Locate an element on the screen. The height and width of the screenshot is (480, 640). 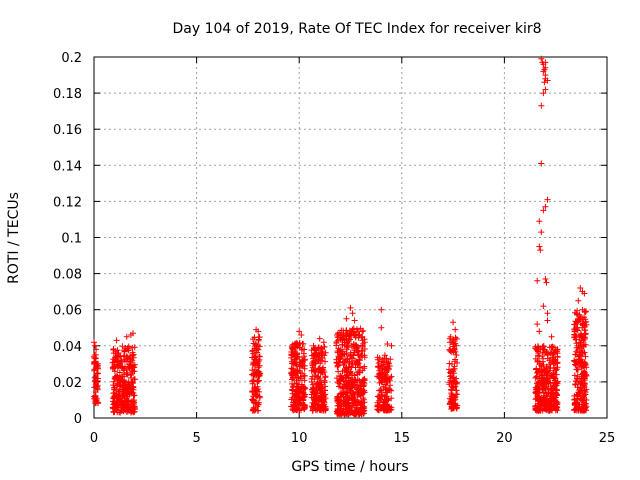
y-tick-label: 0 is located at coordinates (78, 419).